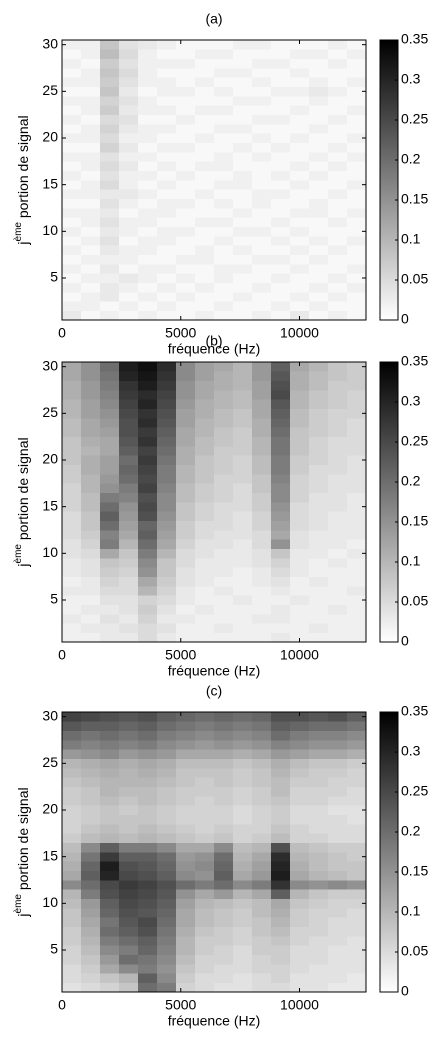  Describe the element at coordinates (411, 481) in the screenshot. I see `colorbar-tick-label: 0.2` at that location.